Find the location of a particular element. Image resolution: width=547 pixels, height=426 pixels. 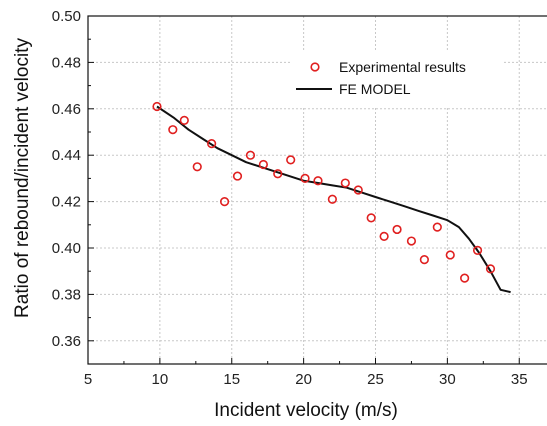

x-tick-label: 10 is located at coordinates (160, 379).